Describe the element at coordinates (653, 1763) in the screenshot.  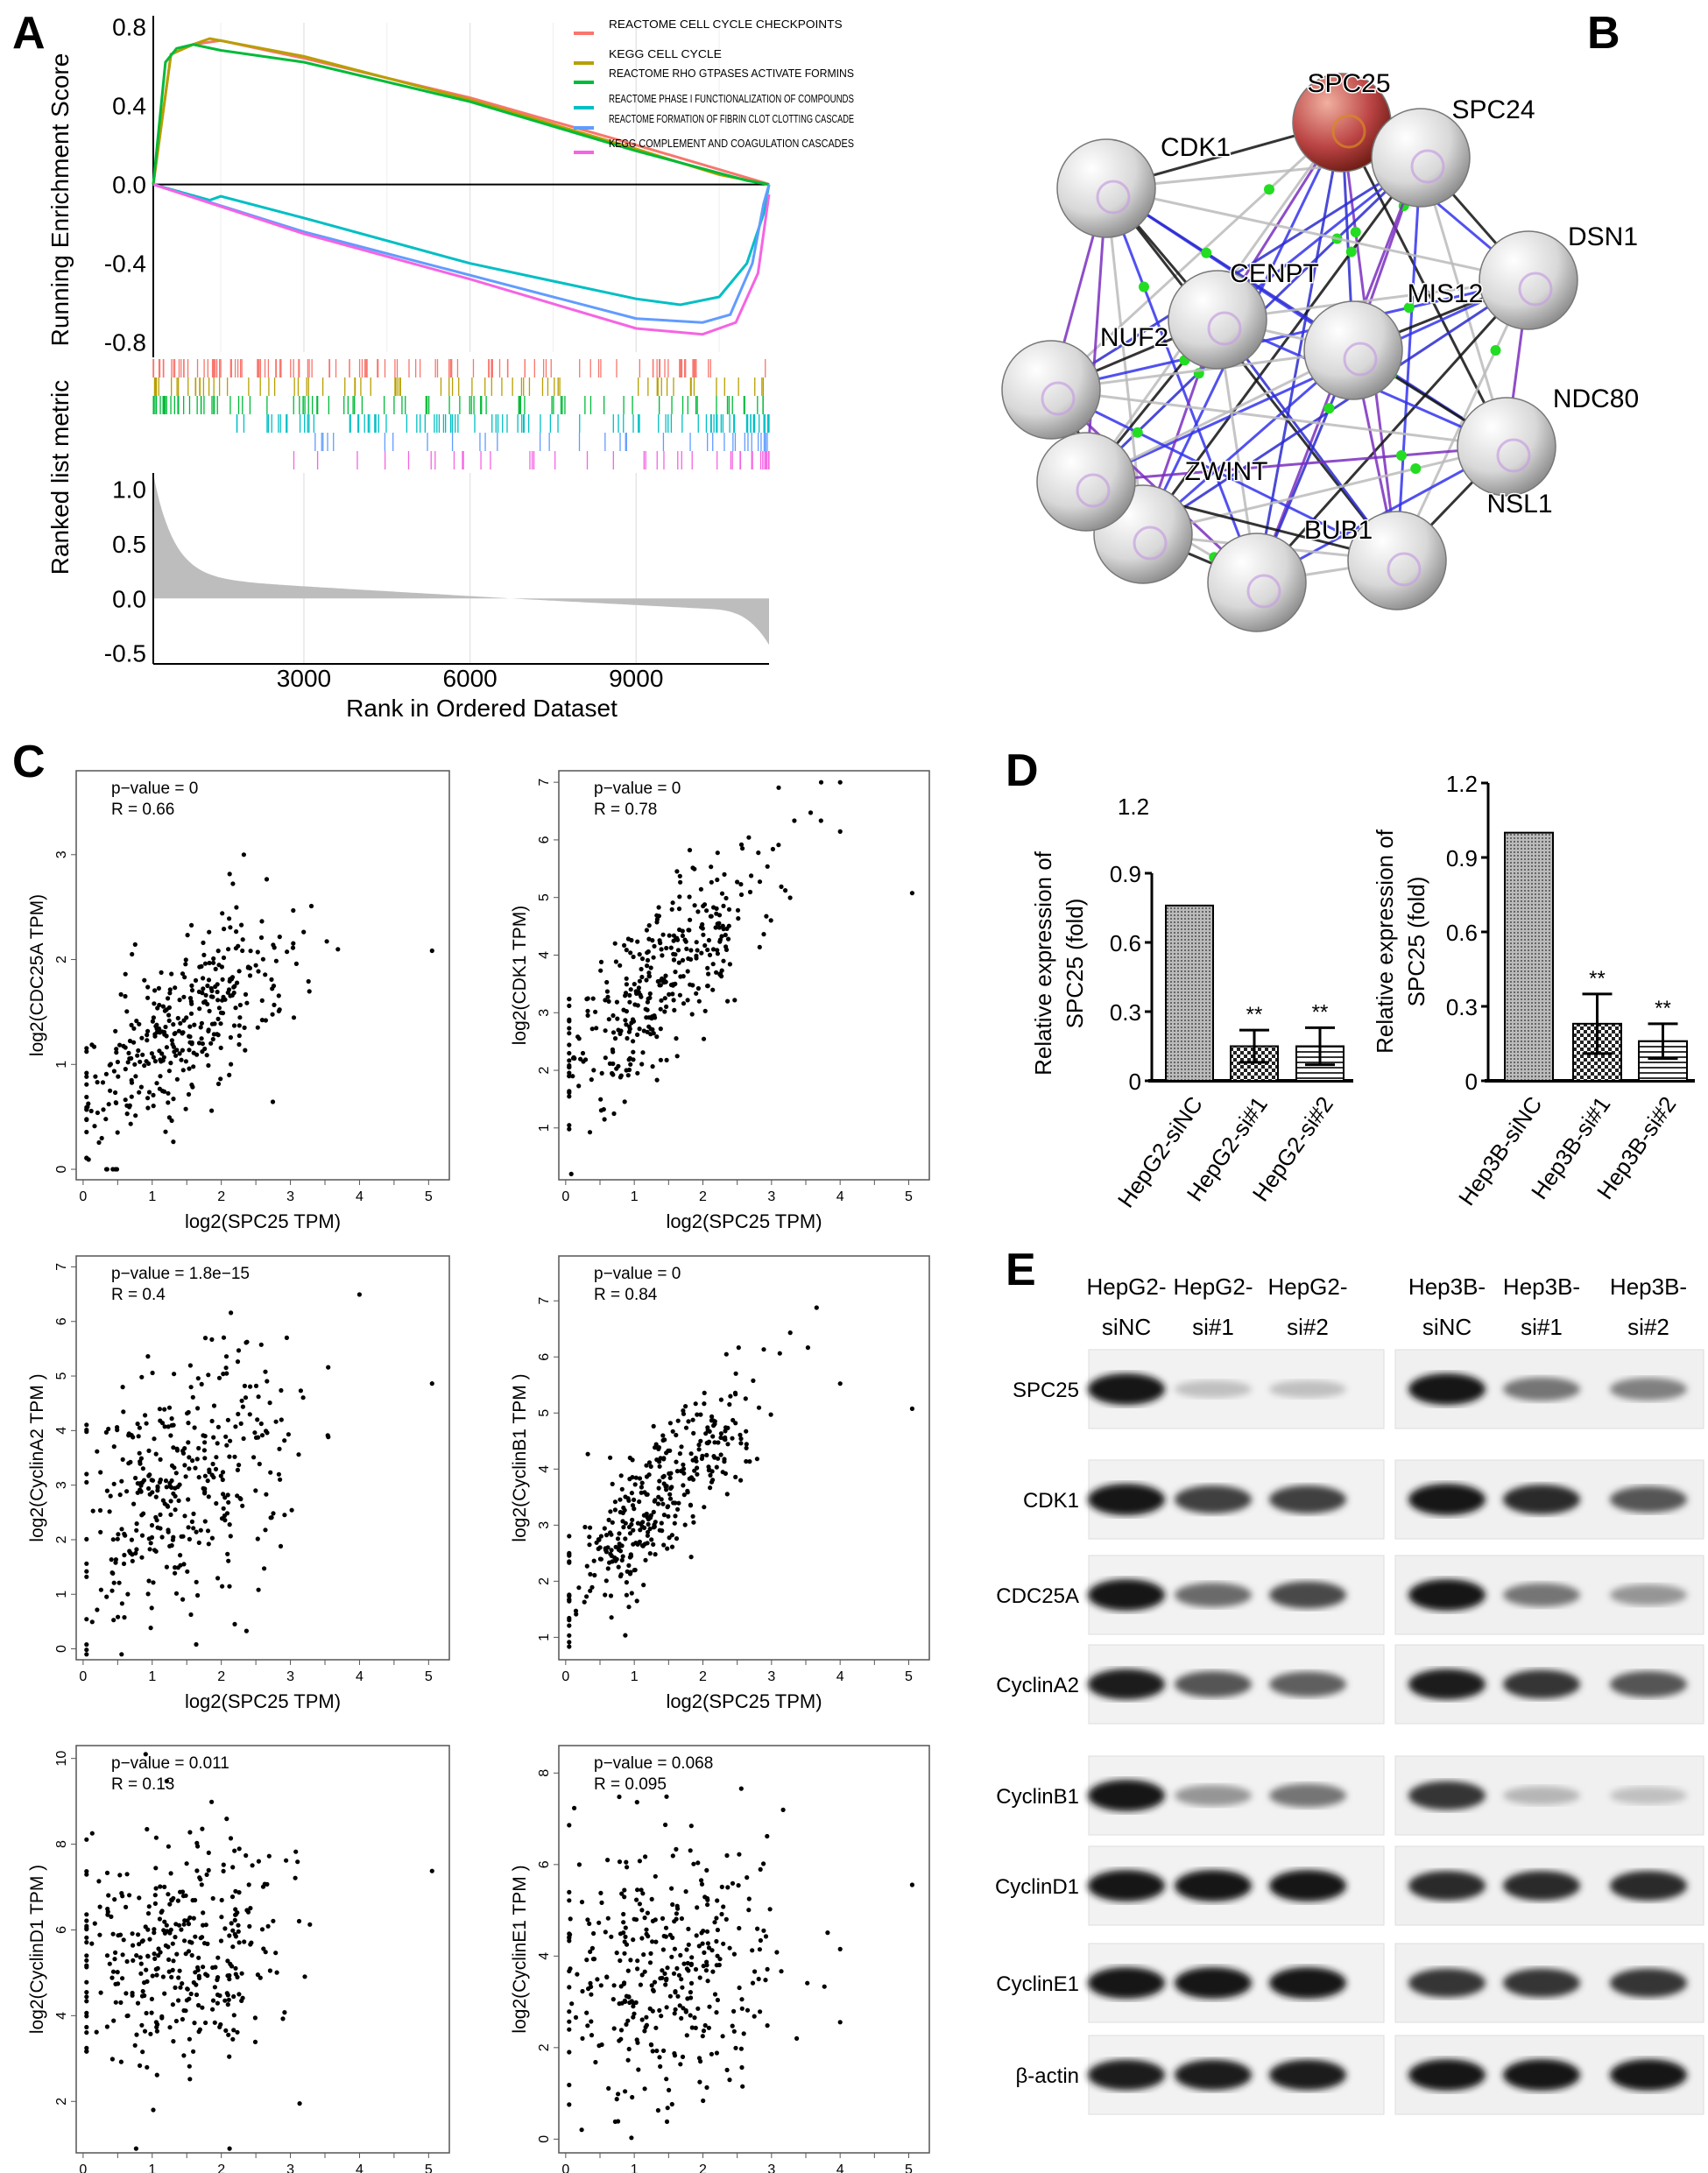
I see `p-value-label: p−value = 0.068` at that location.